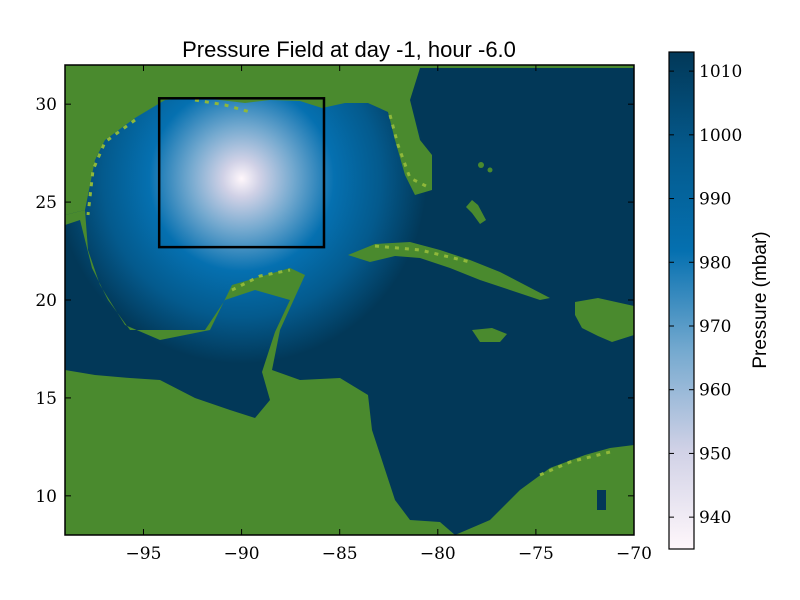  I want to click on colorbar-tick-label: 970, so click(715, 327).